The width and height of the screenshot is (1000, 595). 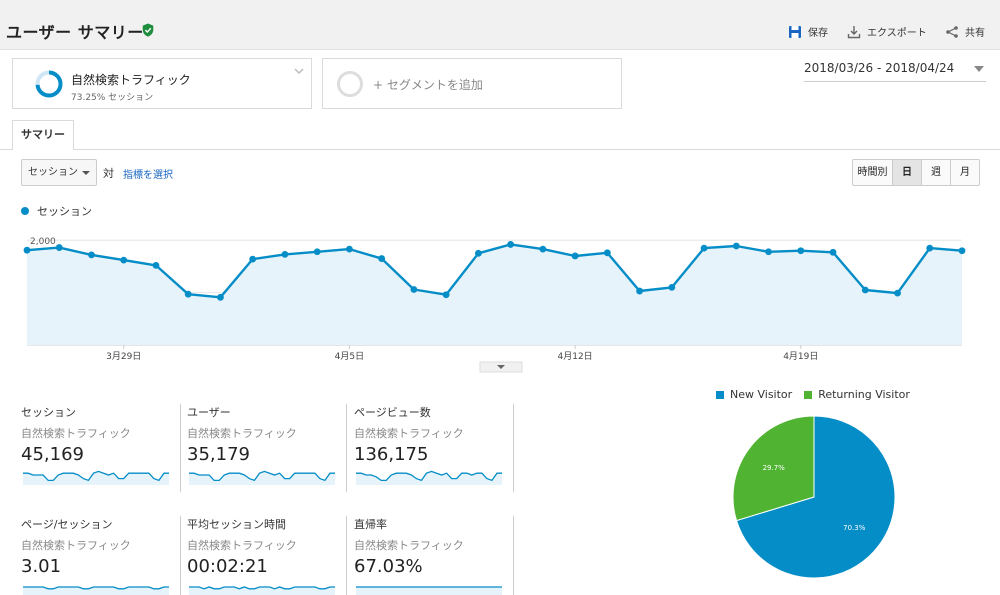 What do you see at coordinates (148, 30) in the screenshot?
I see `verified-badge-icon` at bounding box center [148, 30].